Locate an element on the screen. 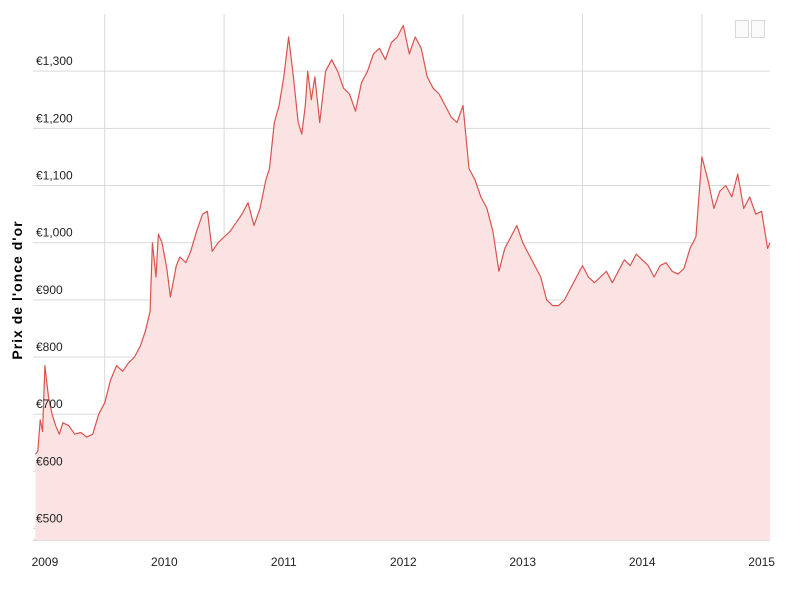 The width and height of the screenshot is (800, 600). zoom-controls is located at coordinates (750, 29).